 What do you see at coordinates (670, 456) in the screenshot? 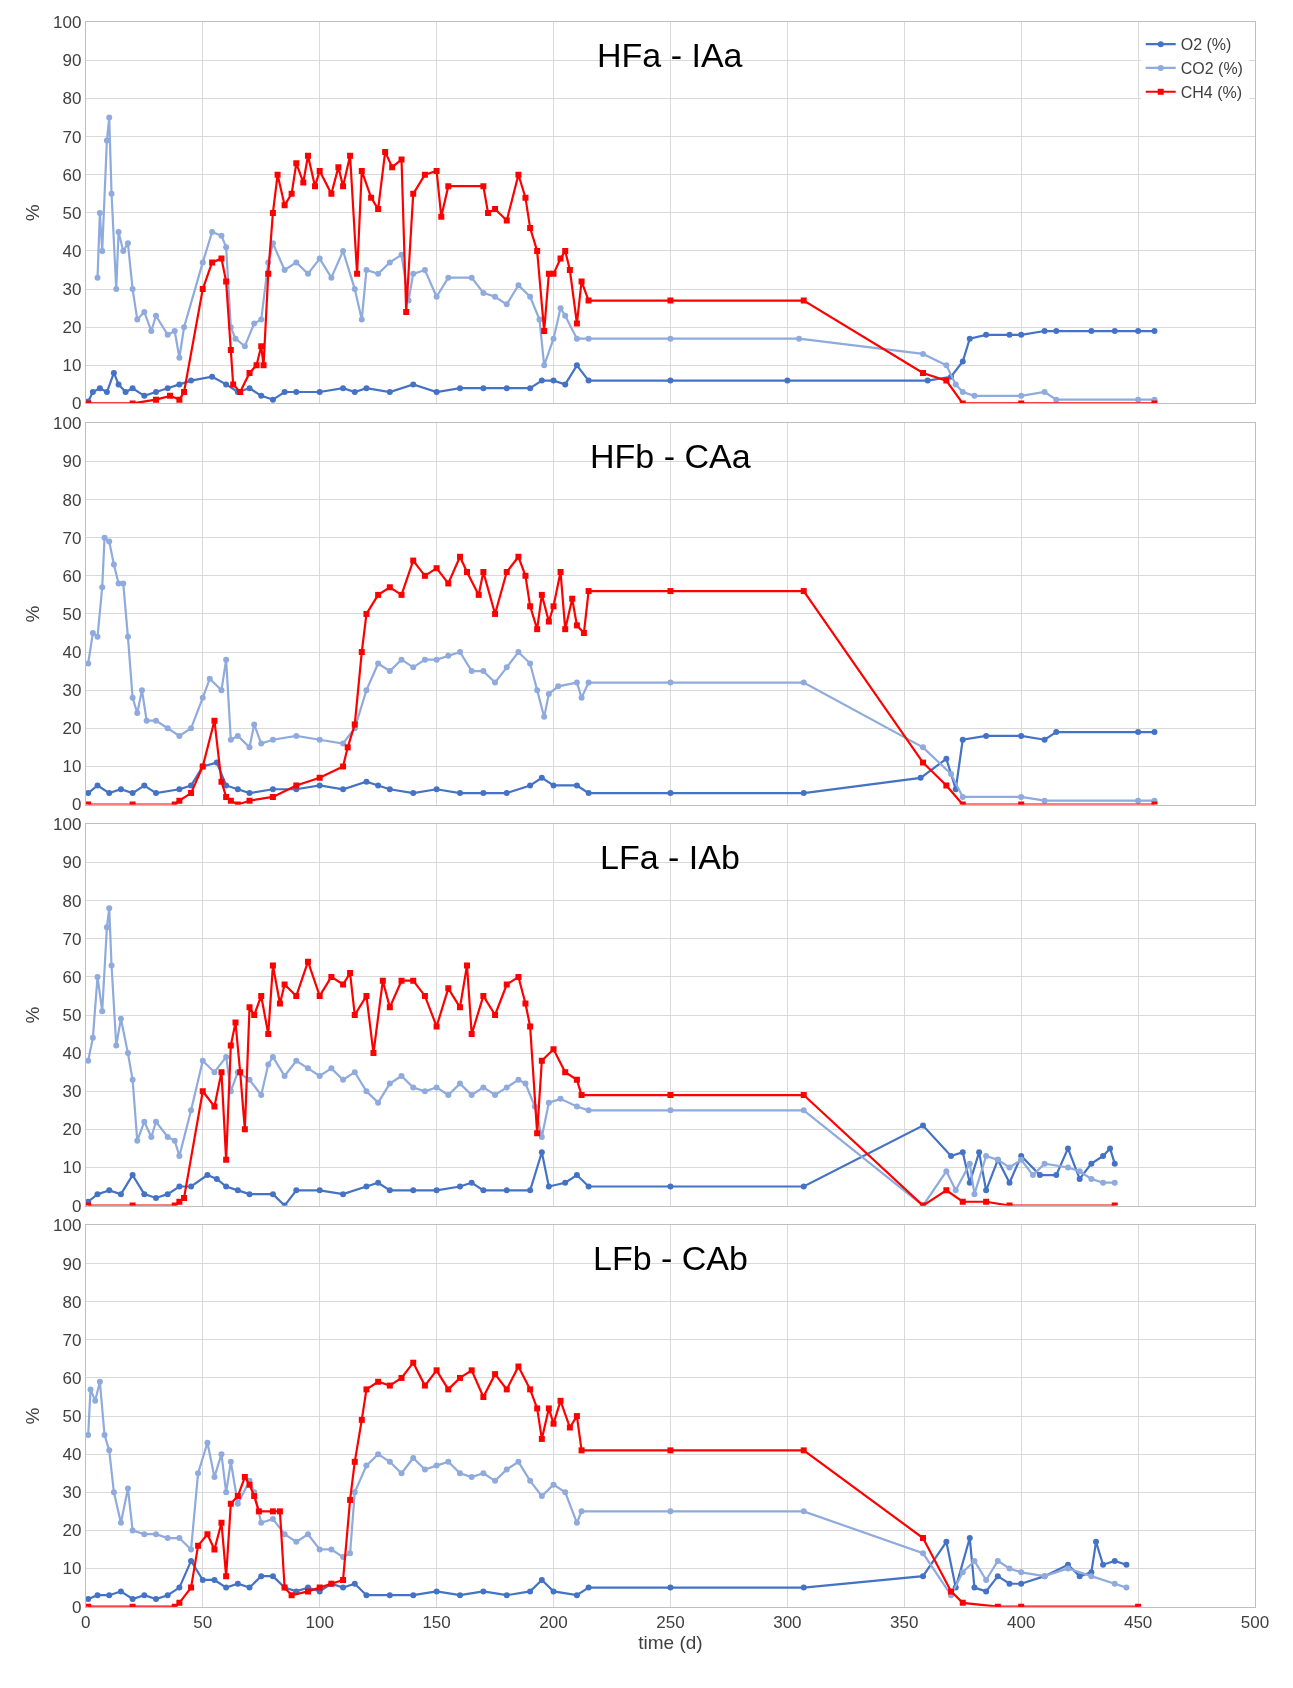
I see `chart-title: HFb - CAa` at bounding box center [670, 456].